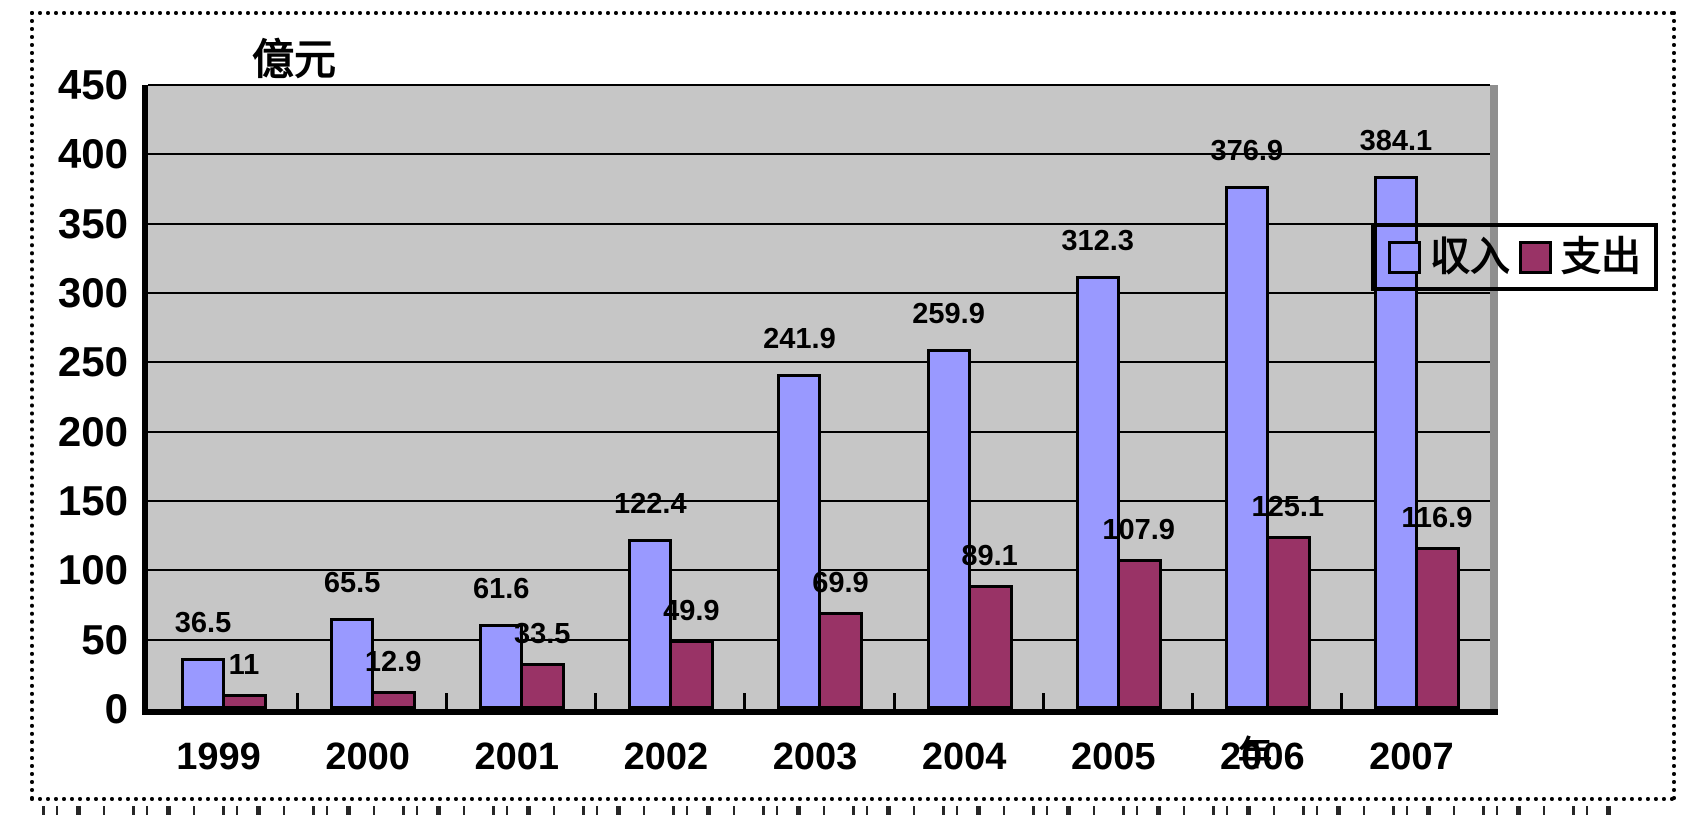 This screenshot has width=1683, height=815. What do you see at coordinates (501, 666) in the screenshot?
I see `bar-income-2001` at bounding box center [501, 666].